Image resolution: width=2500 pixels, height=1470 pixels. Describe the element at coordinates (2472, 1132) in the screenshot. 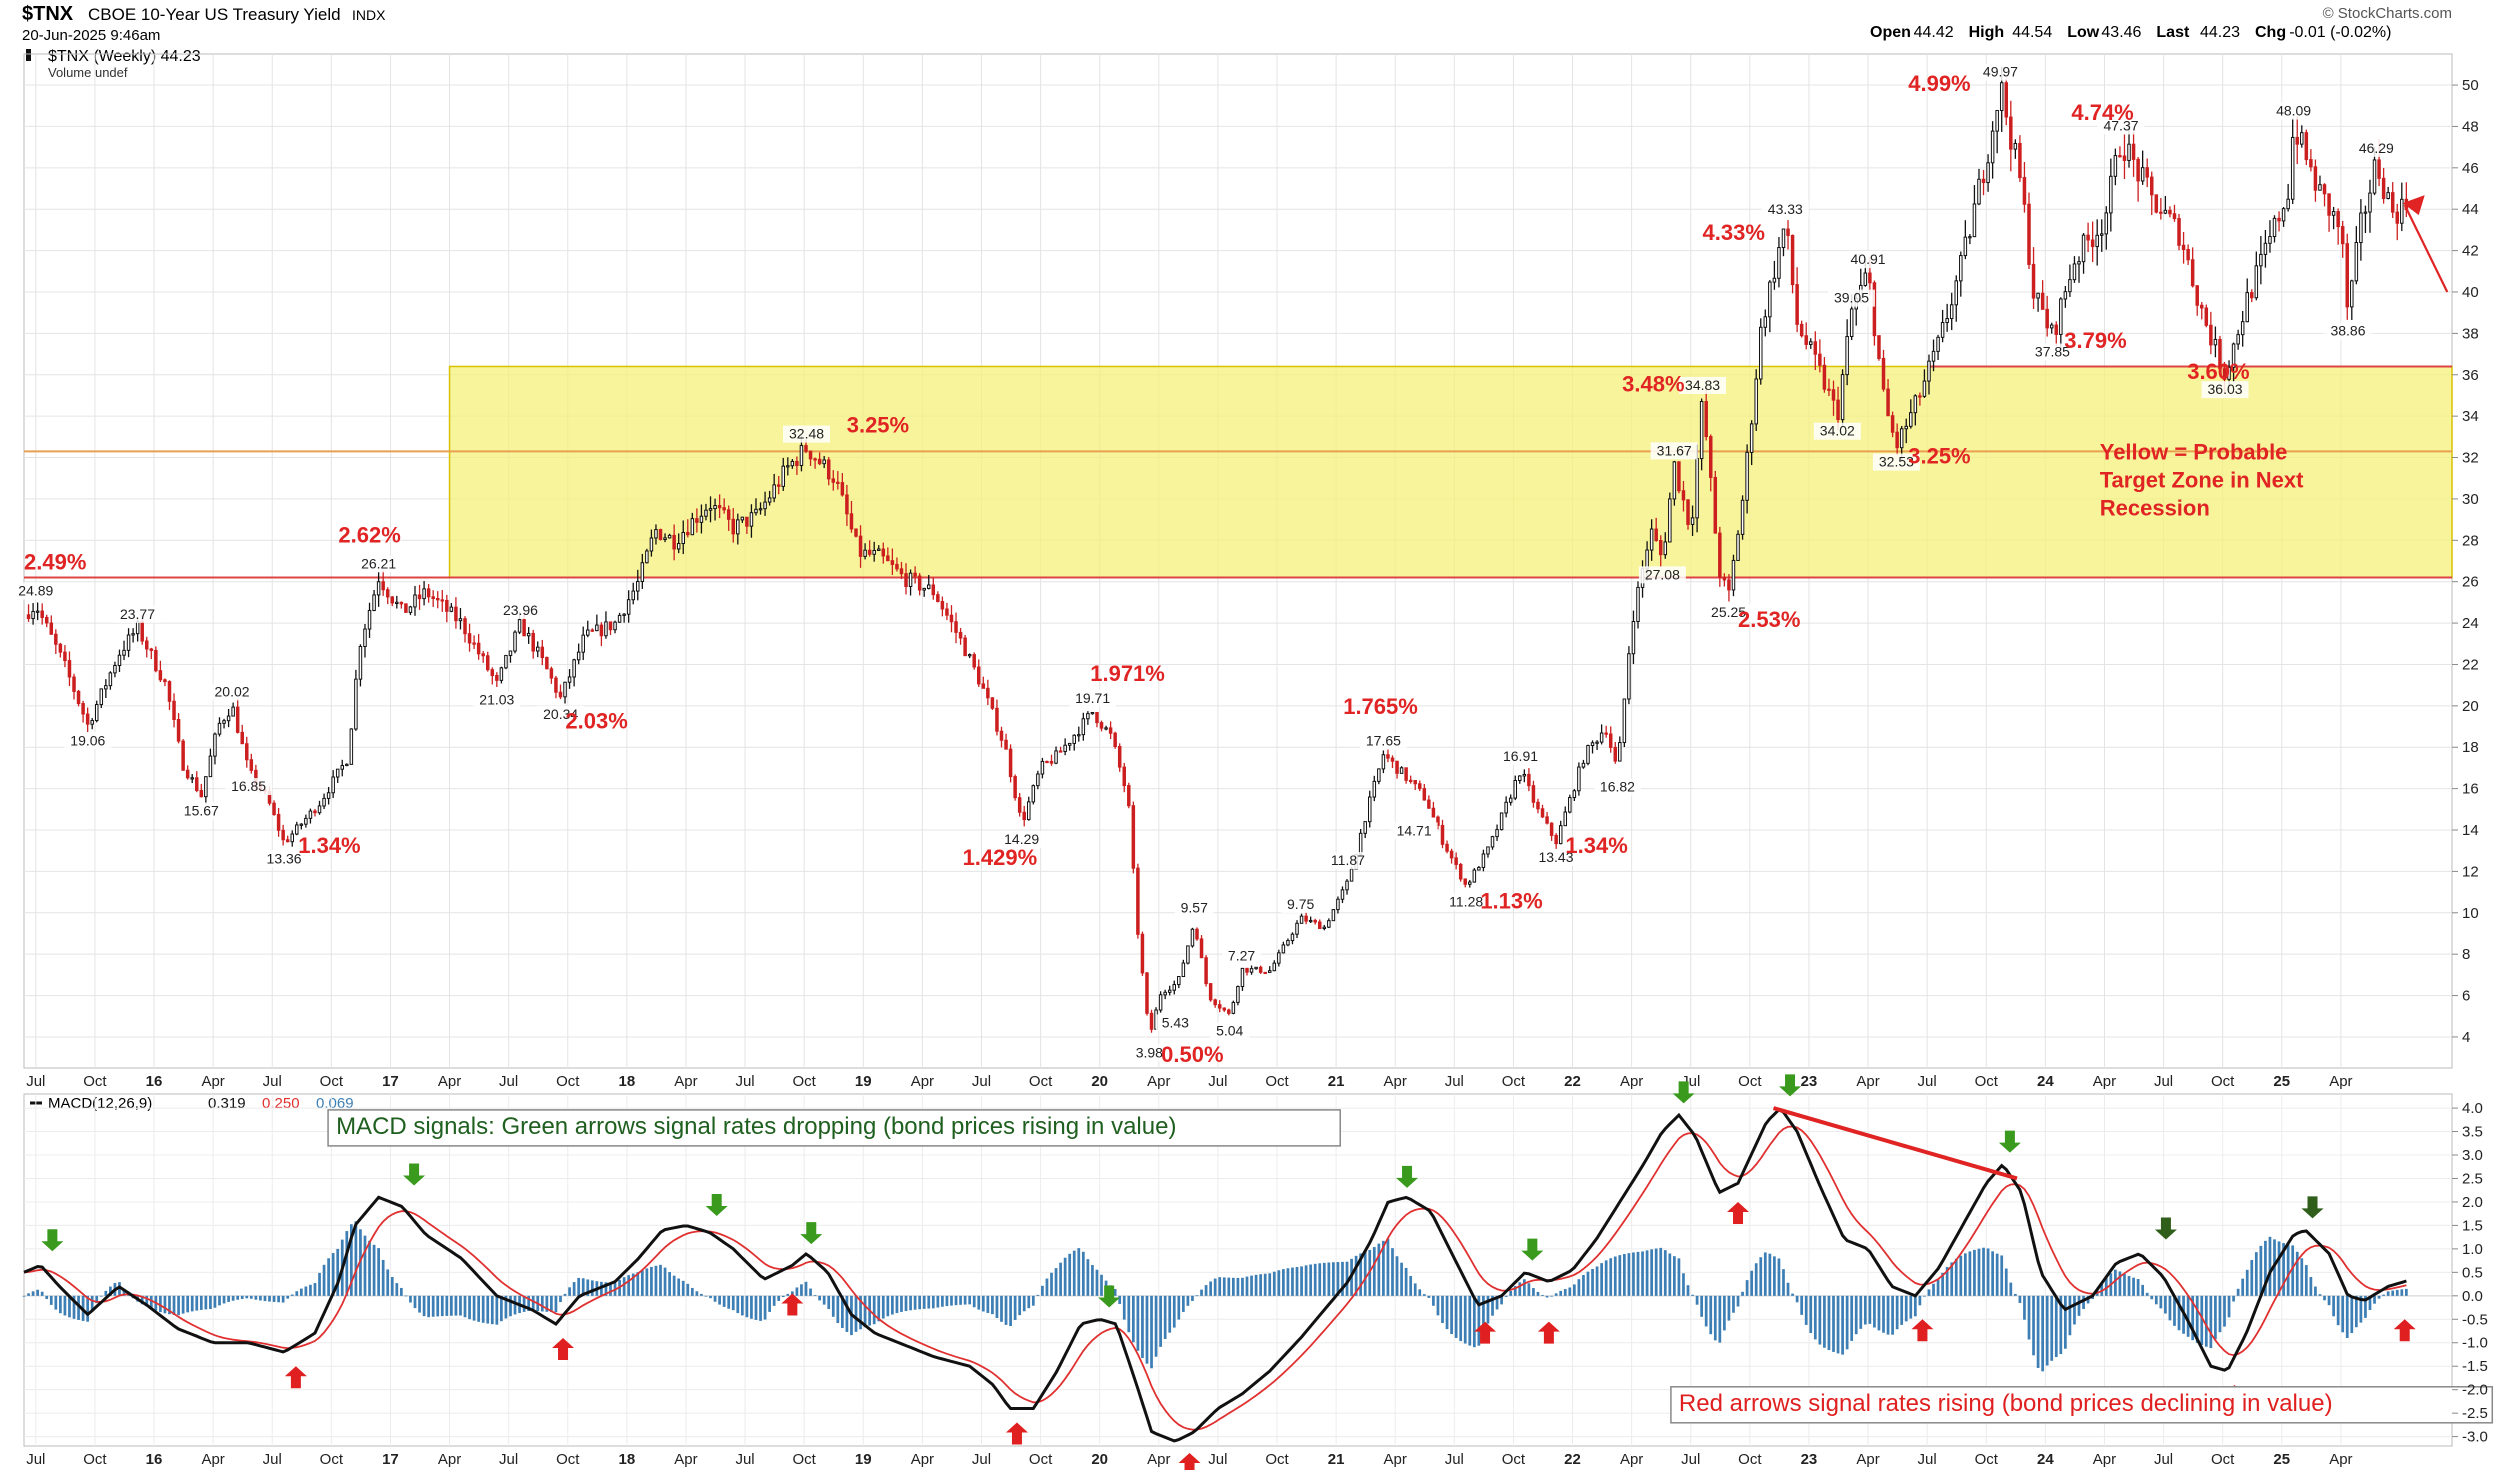

I see `y-tick-label: 3.5` at that location.